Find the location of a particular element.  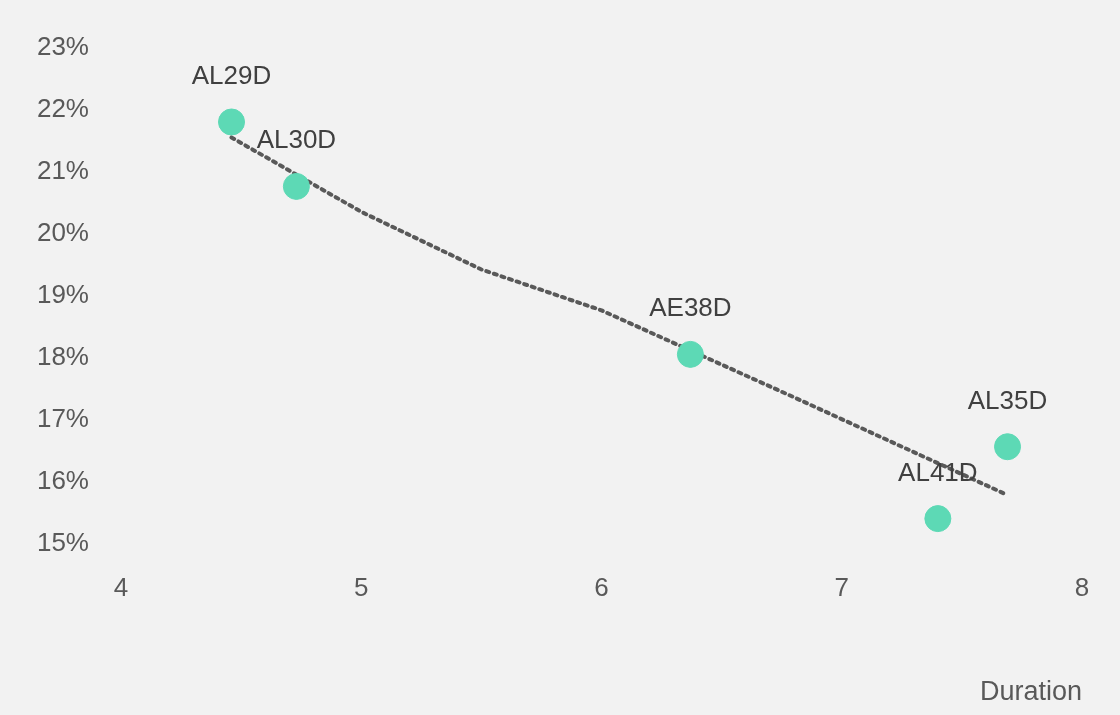

y-tick-label: 23% is located at coordinates (62, 45).